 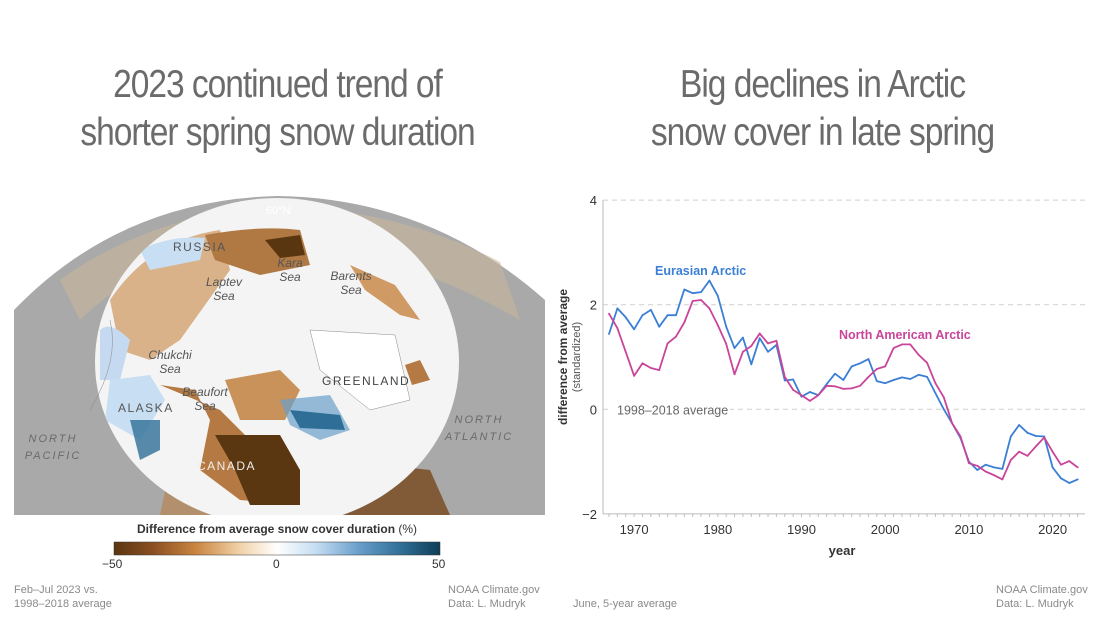 What do you see at coordinates (634, 529) in the screenshot?
I see `x-tick-label: 1970` at bounding box center [634, 529].